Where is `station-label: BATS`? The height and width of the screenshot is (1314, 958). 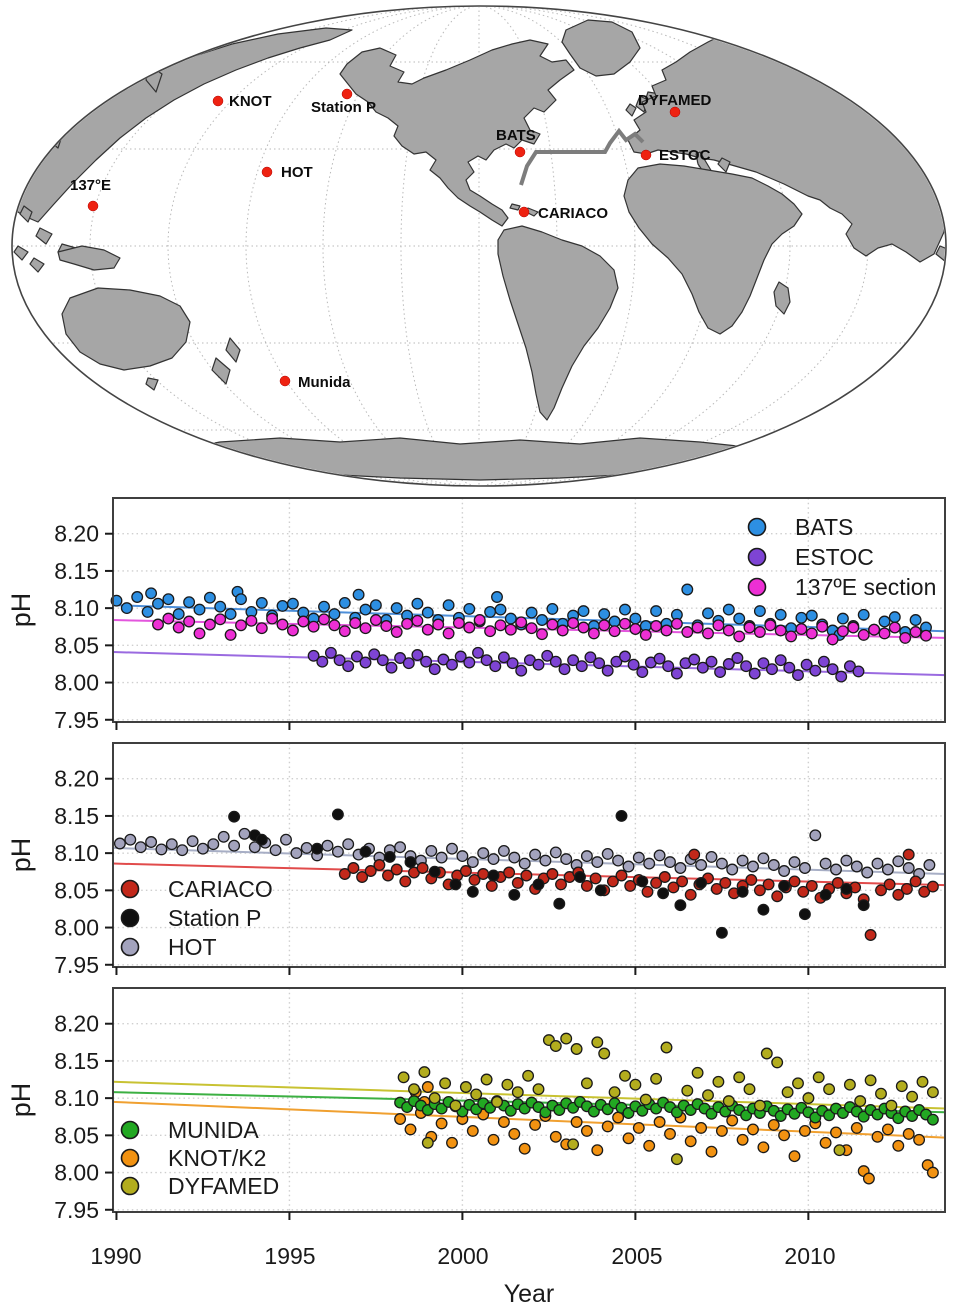
station-label: BATS is located at coordinates (516, 135).